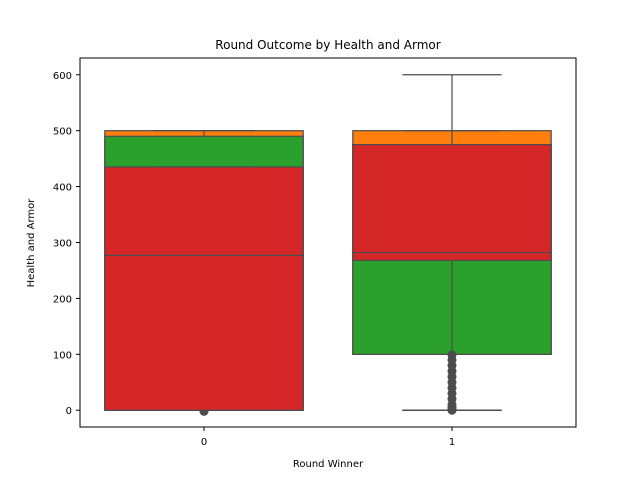 This screenshot has width=640, height=480. Describe the element at coordinates (62, 76) in the screenshot. I see `y-tick-label: 600` at that location.